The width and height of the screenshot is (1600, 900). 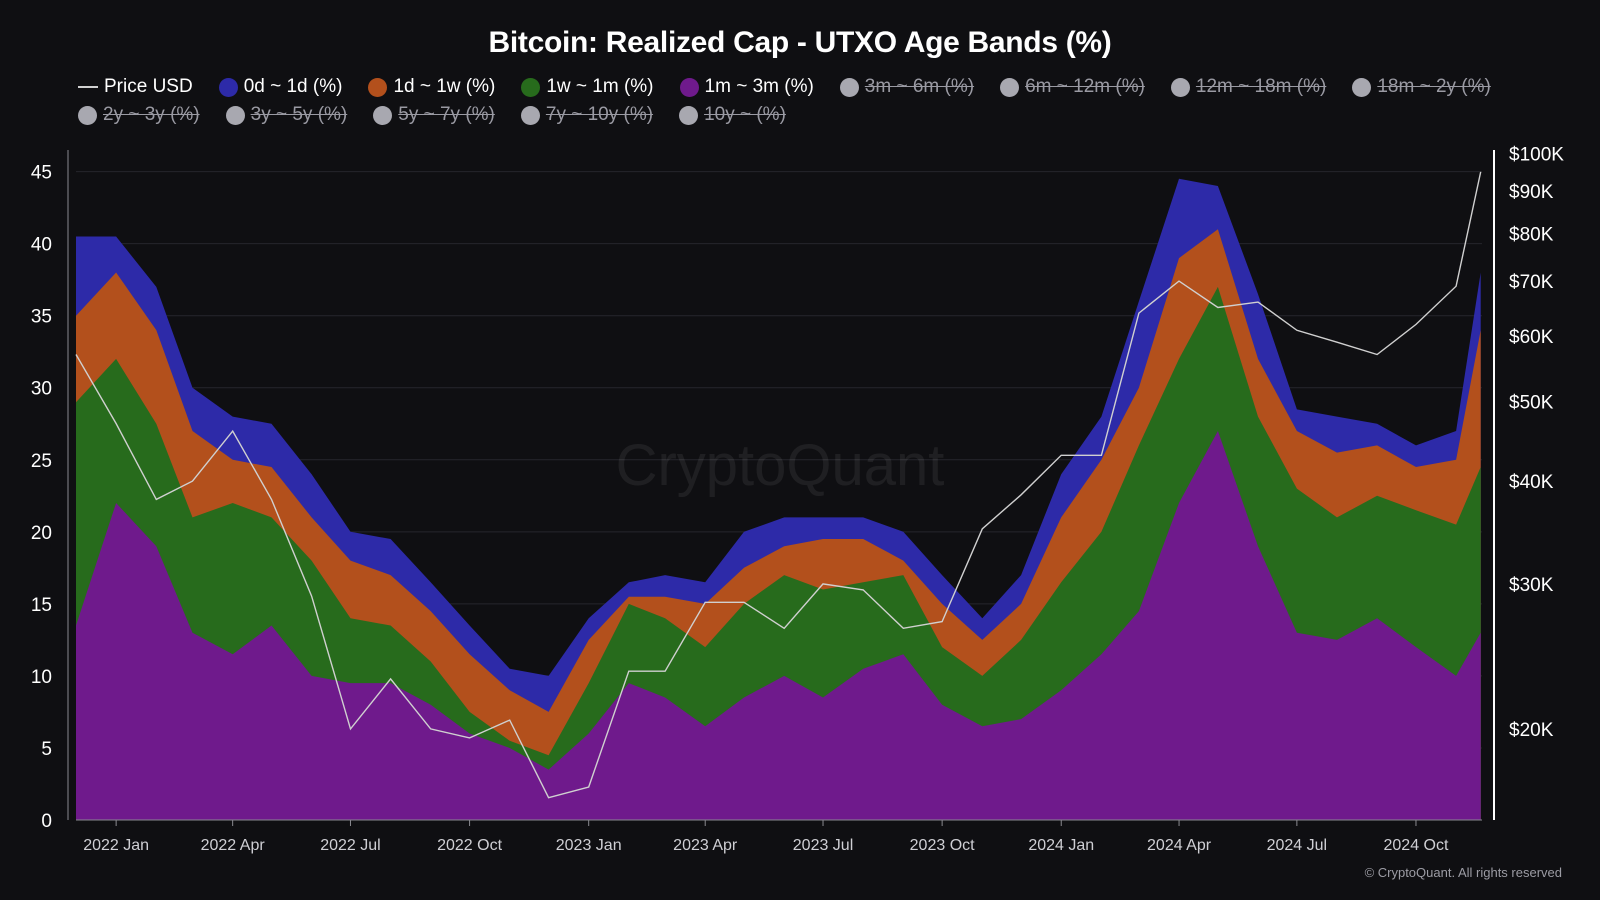 I want to click on legend-label: 12m ~ 18m (%), so click(x=1261, y=86).